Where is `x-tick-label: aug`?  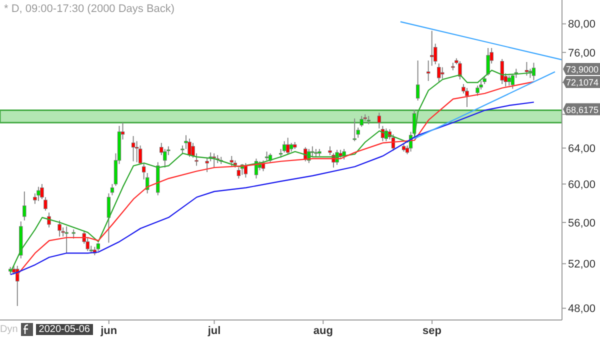 x-tick-label: aug is located at coordinates (323, 330).